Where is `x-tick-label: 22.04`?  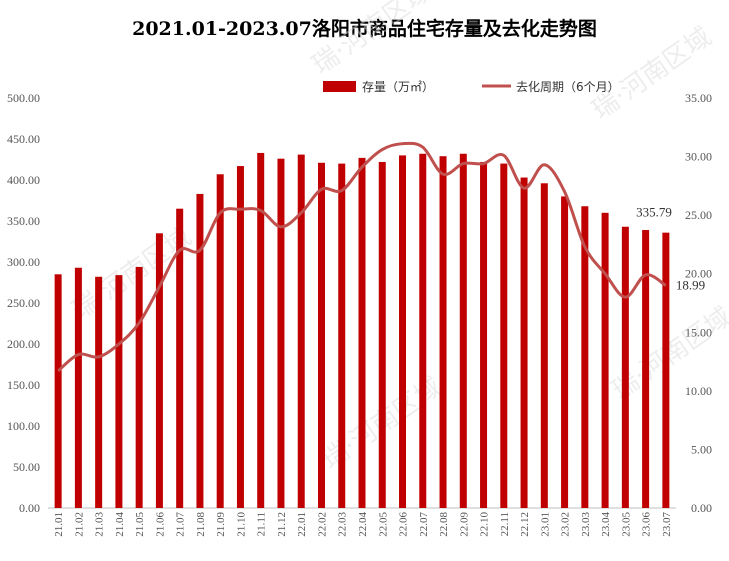 x-tick-label: 22.04 is located at coordinates (363, 524).